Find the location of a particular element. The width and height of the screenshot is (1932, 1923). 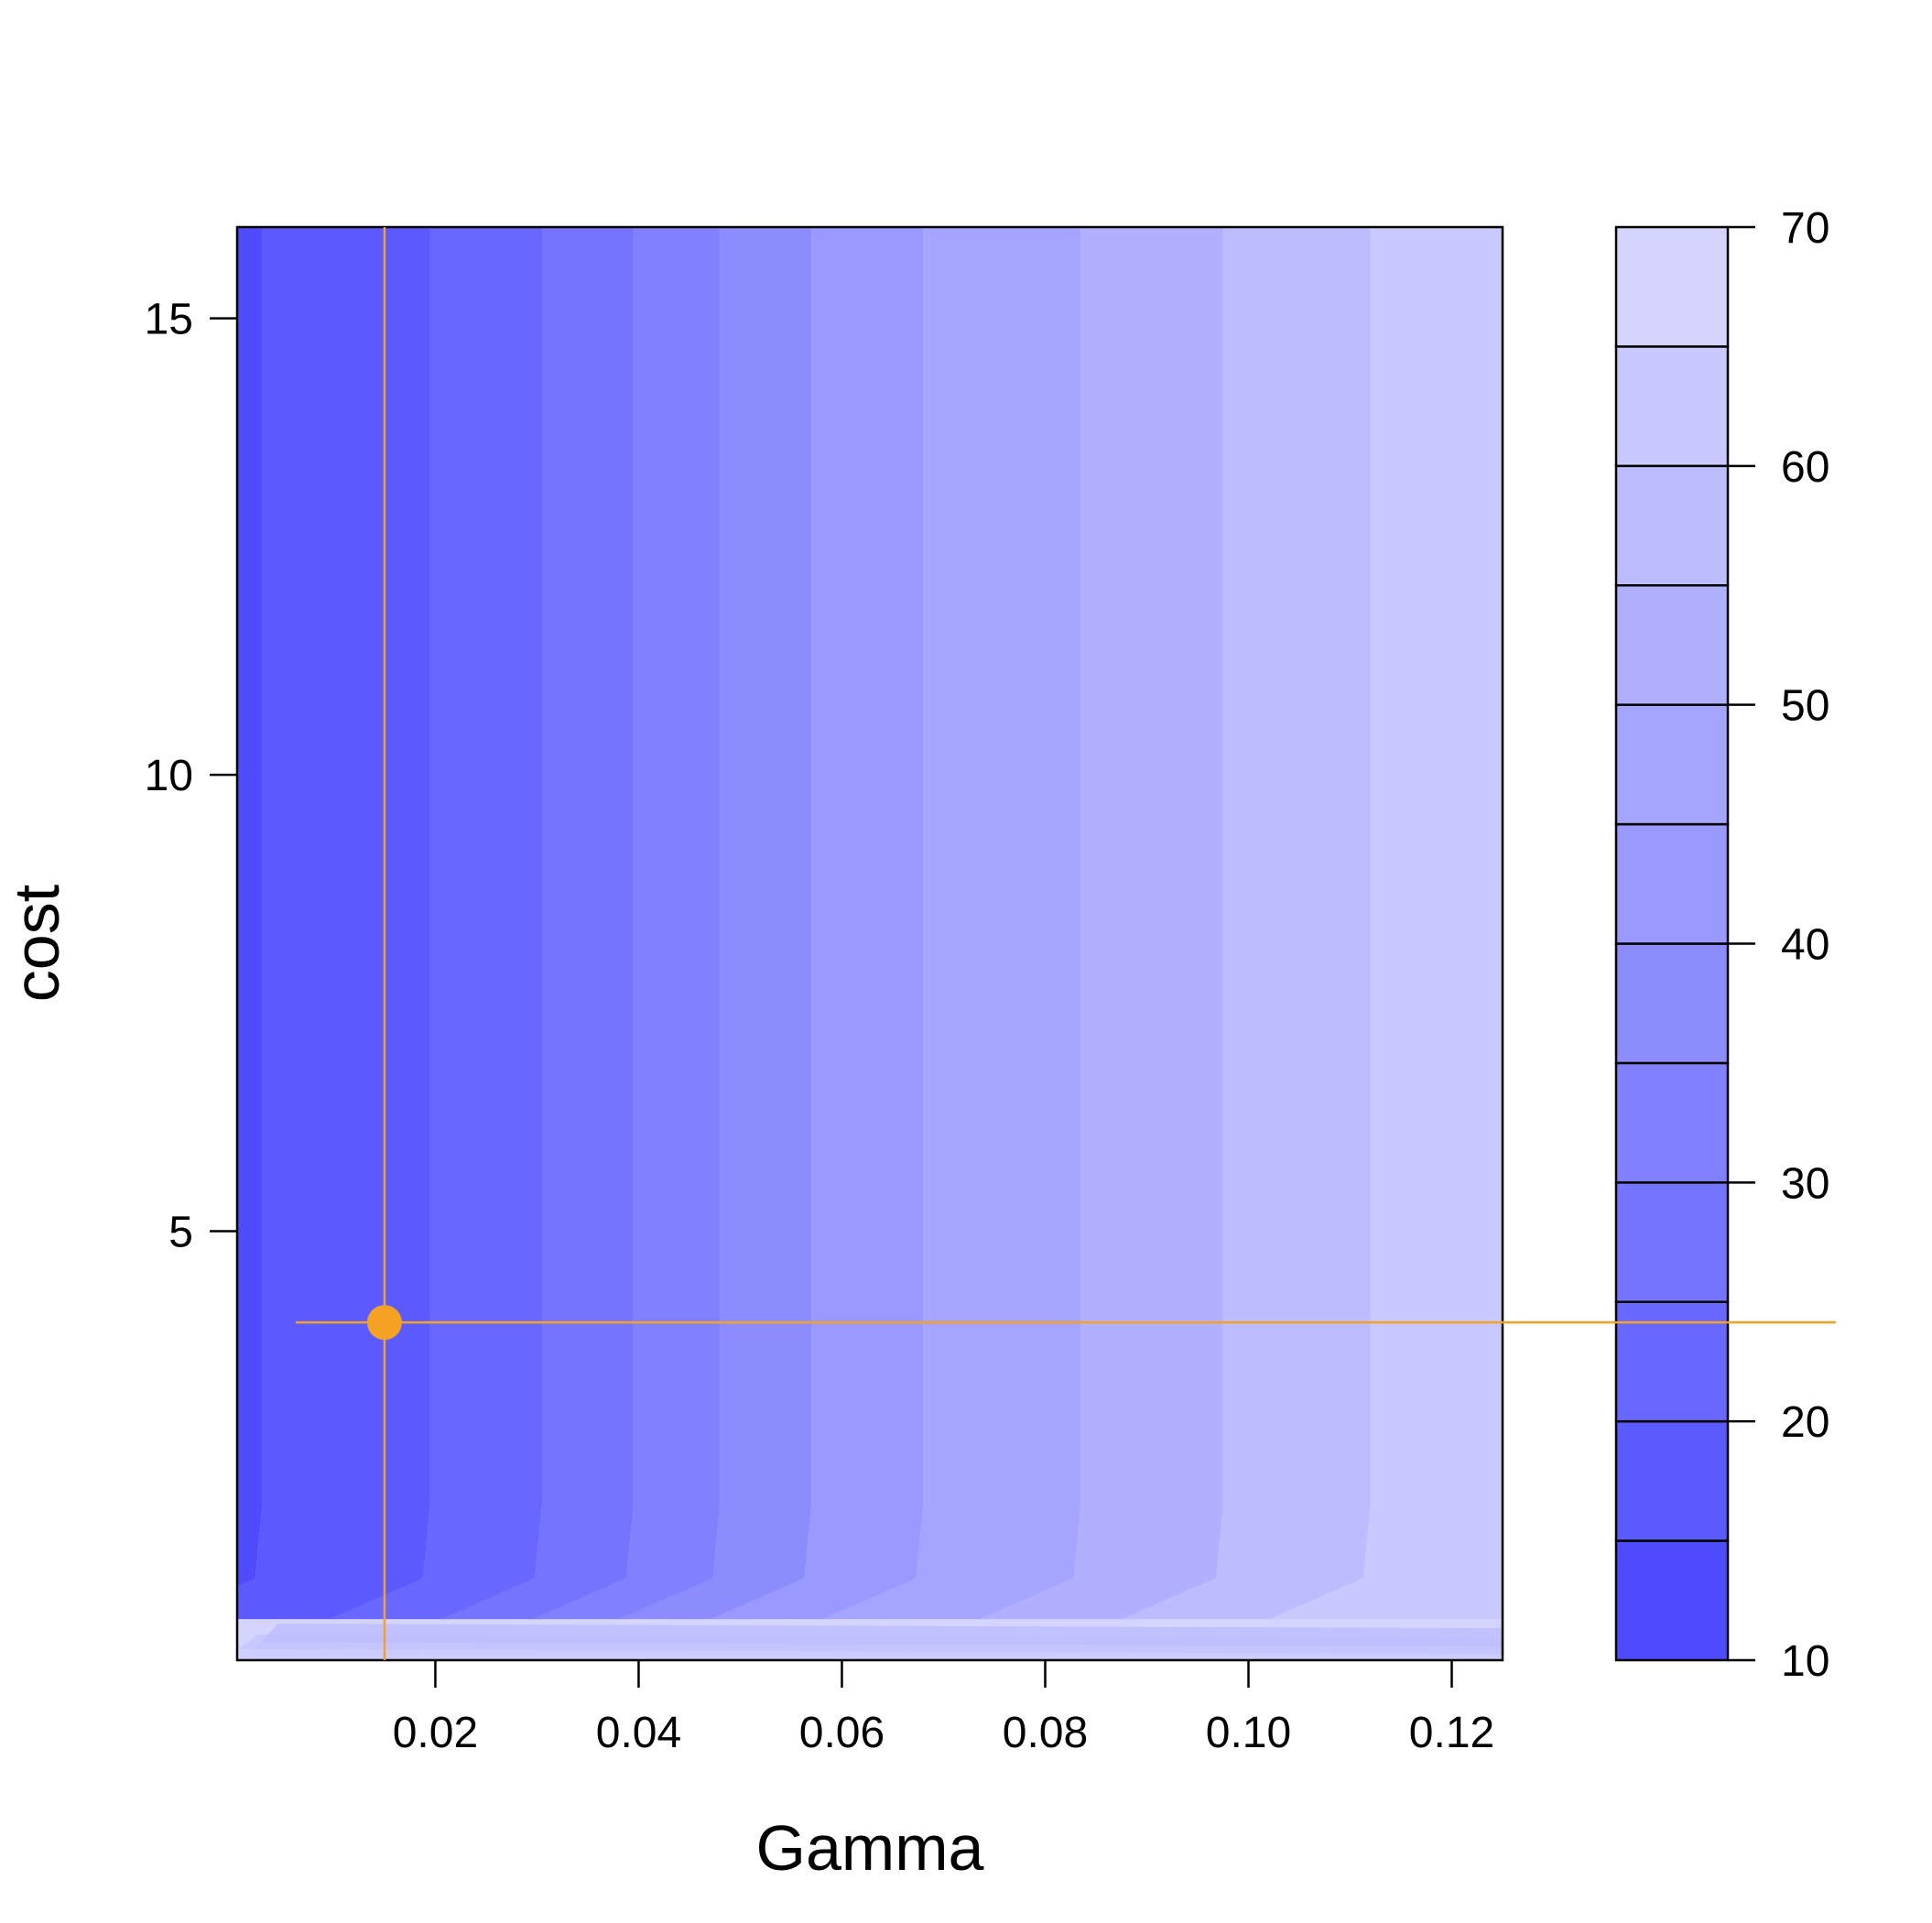

x-tick-label: 0.10 is located at coordinates (1248, 1733).